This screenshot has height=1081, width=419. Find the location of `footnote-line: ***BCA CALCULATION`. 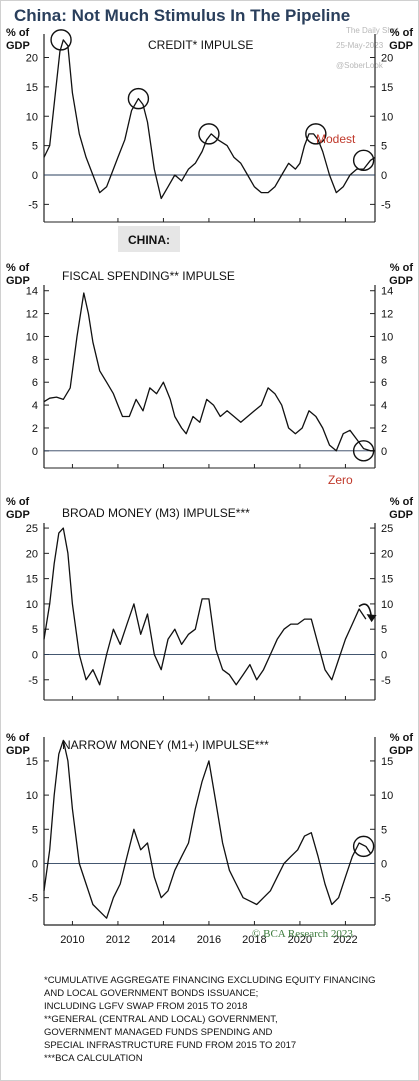

footnote-line: ***BCA CALCULATION is located at coordinates (93, 1058).